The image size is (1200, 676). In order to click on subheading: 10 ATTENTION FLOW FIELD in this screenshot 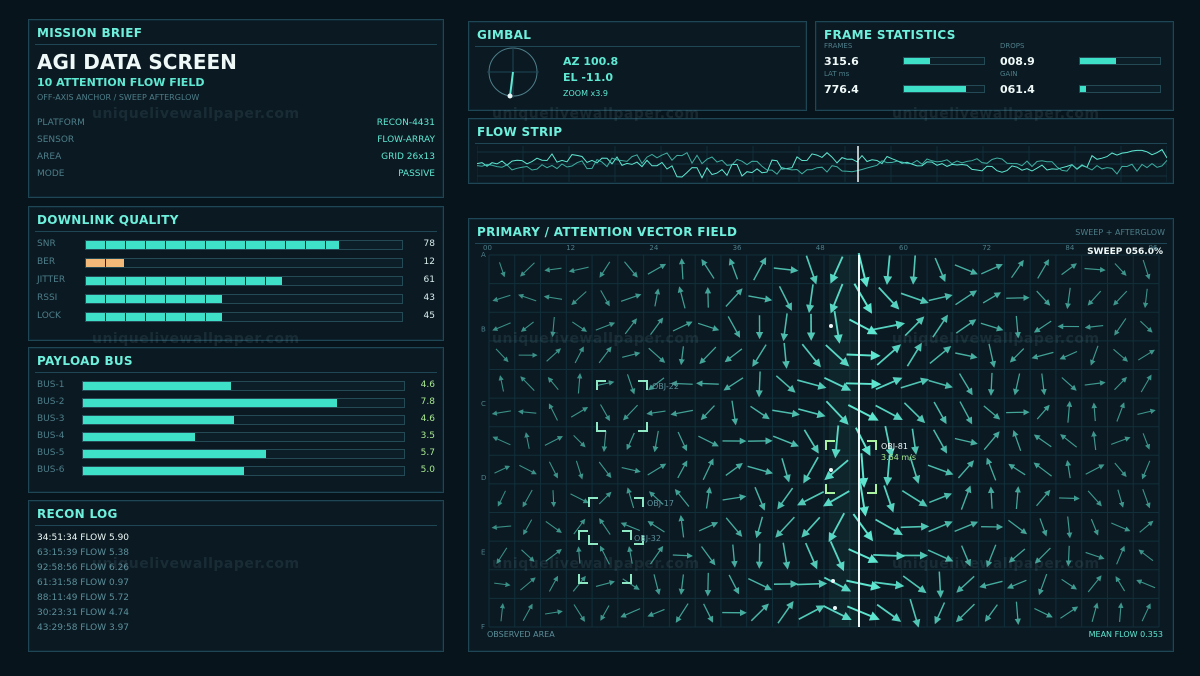, I will do `click(121, 82)`.